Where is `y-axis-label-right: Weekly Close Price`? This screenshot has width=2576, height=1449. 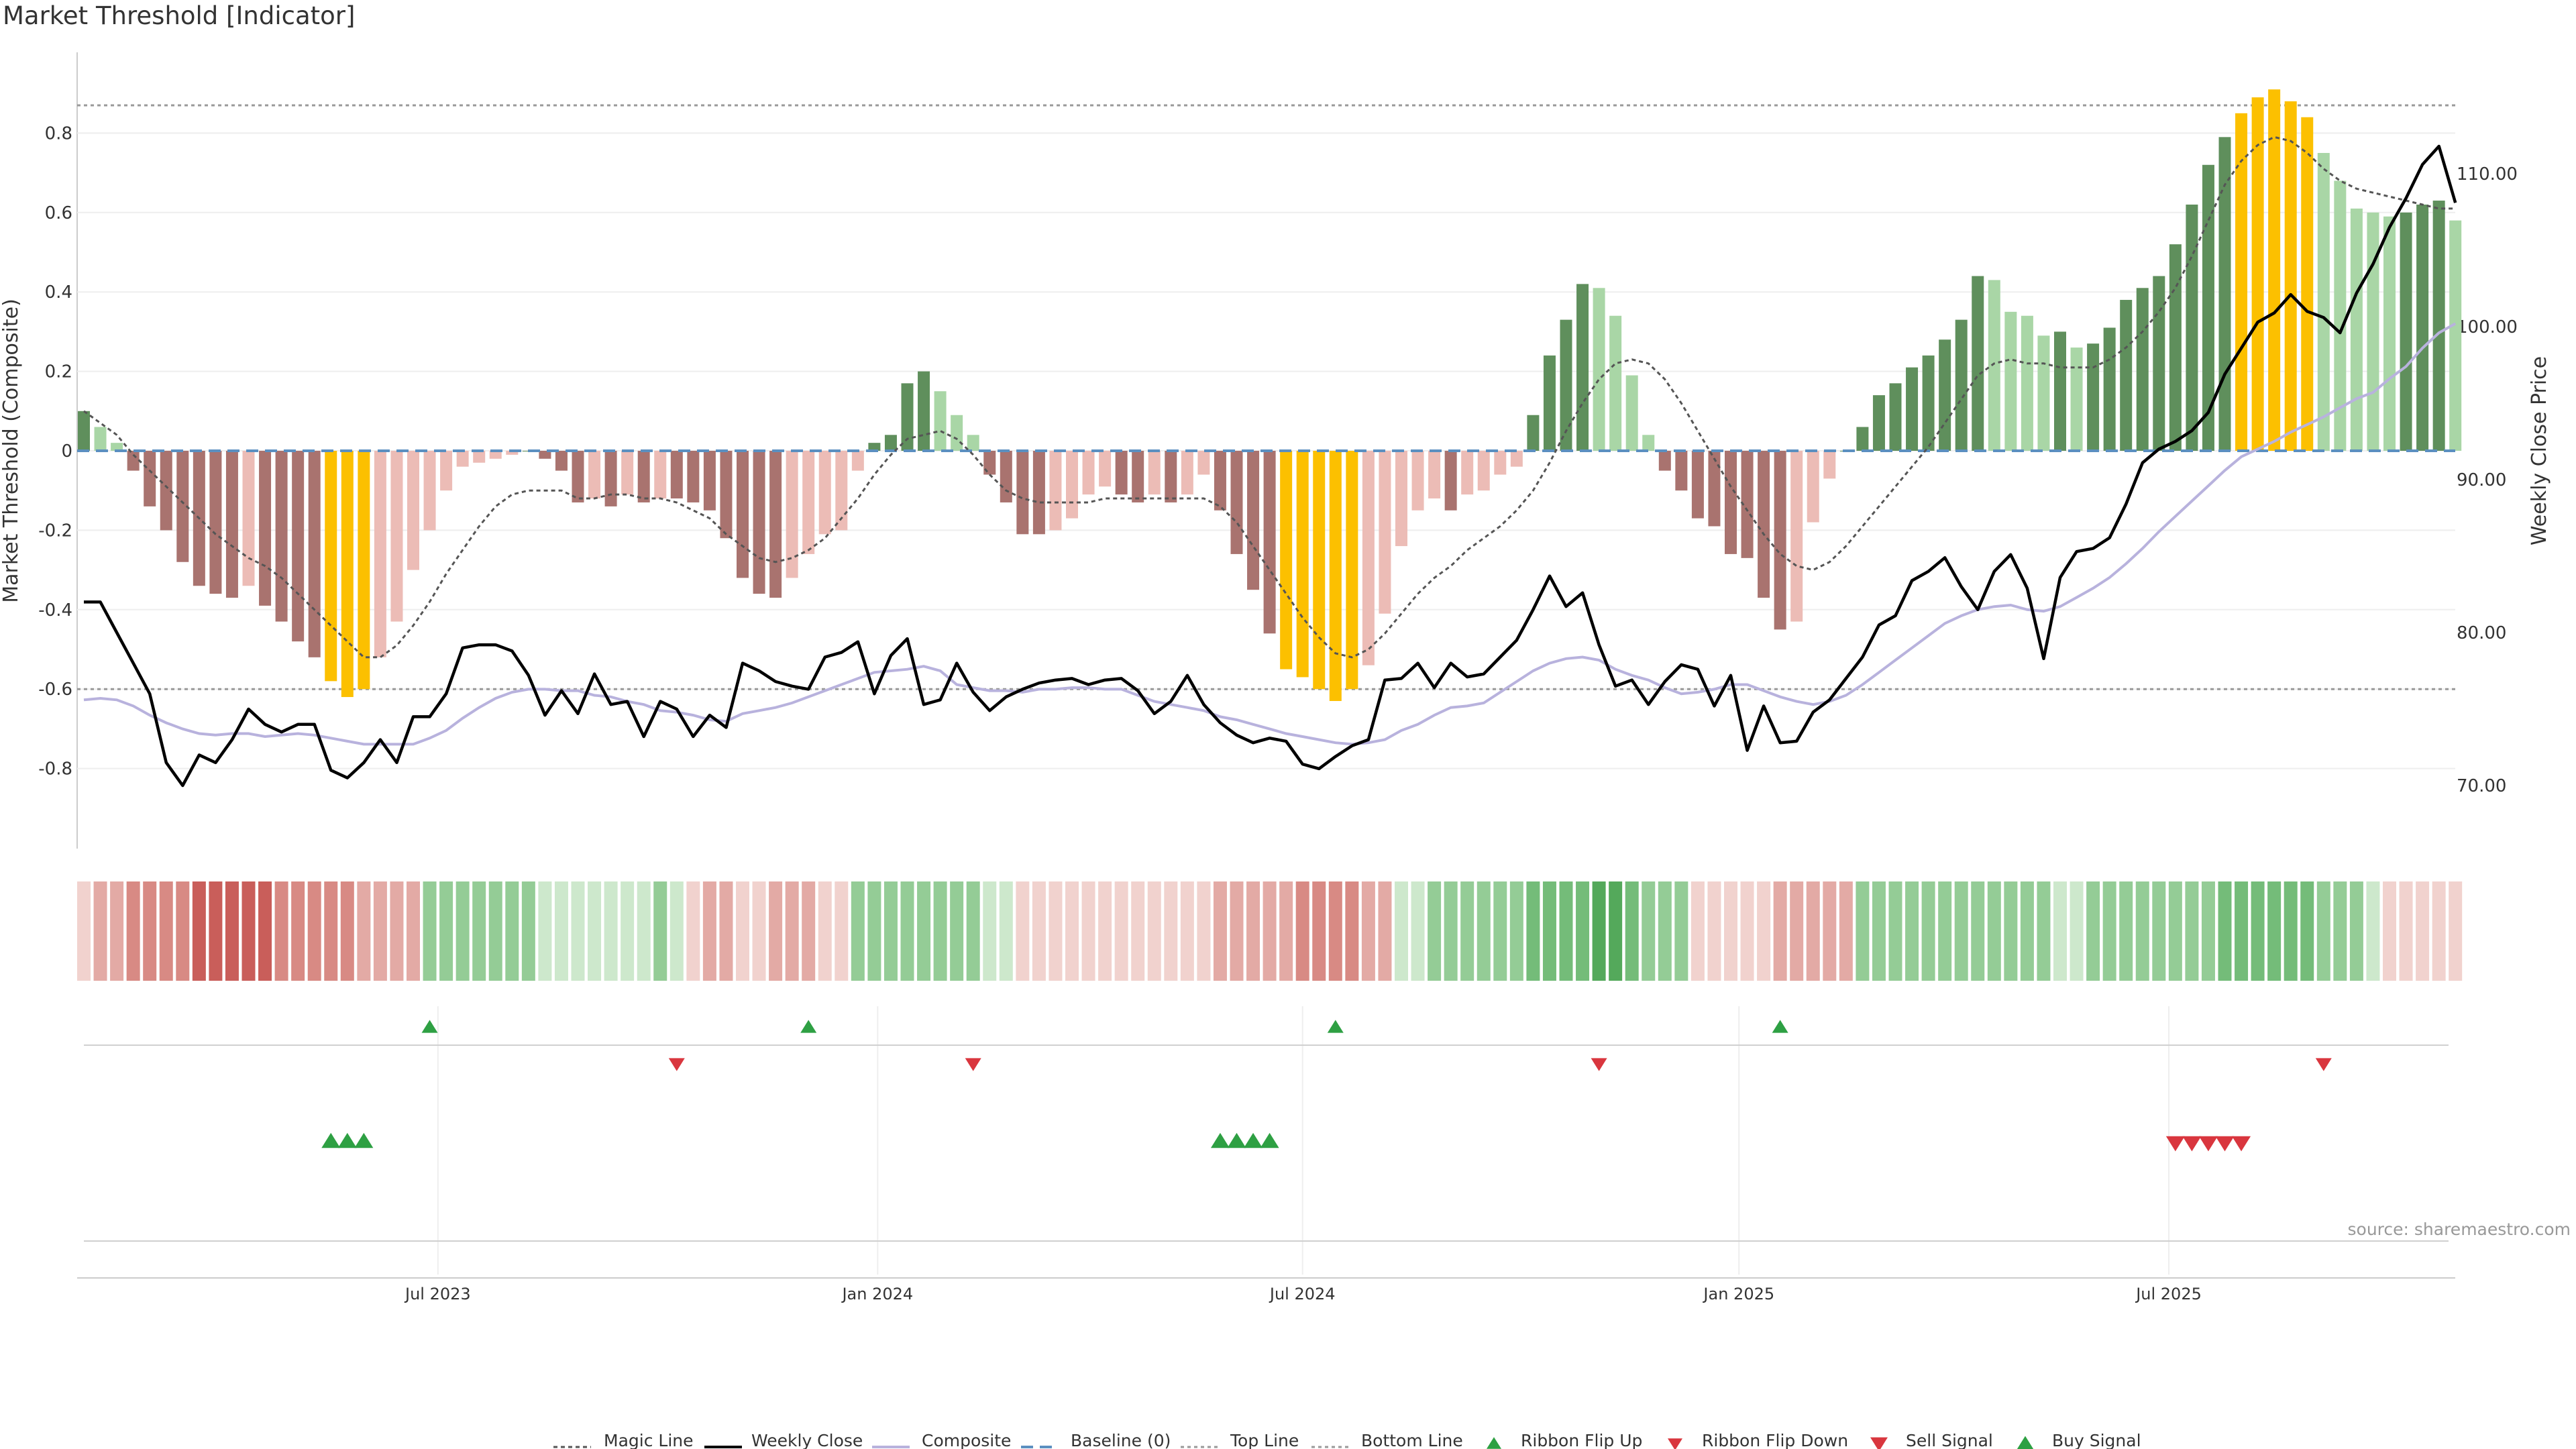
y-axis-label-right: Weekly Close Price is located at coordinates (2539, 450).